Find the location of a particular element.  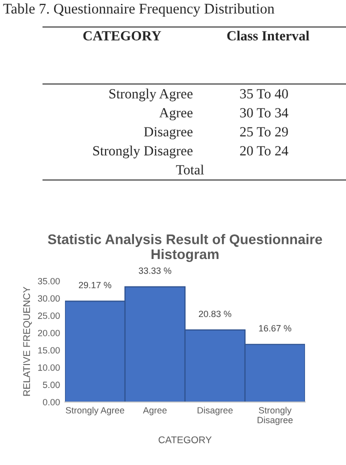

y-tick-label: 10.00 is located at coordinates (49, 367).